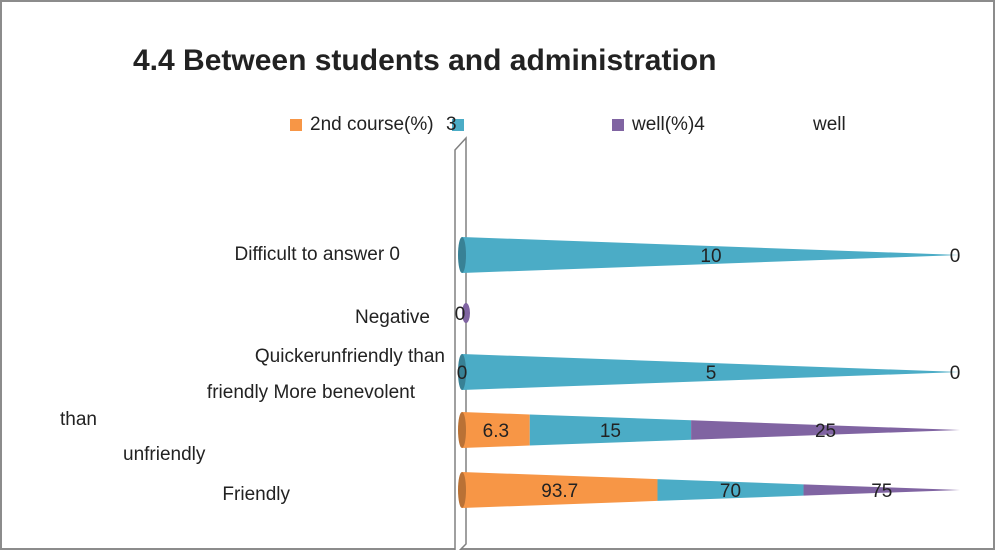 This screenshot has height=550, width=995. What do you see at coordinates (392, 317) in the screenshot?
I see `category-label: Negative` at bounding box center [392, 317].